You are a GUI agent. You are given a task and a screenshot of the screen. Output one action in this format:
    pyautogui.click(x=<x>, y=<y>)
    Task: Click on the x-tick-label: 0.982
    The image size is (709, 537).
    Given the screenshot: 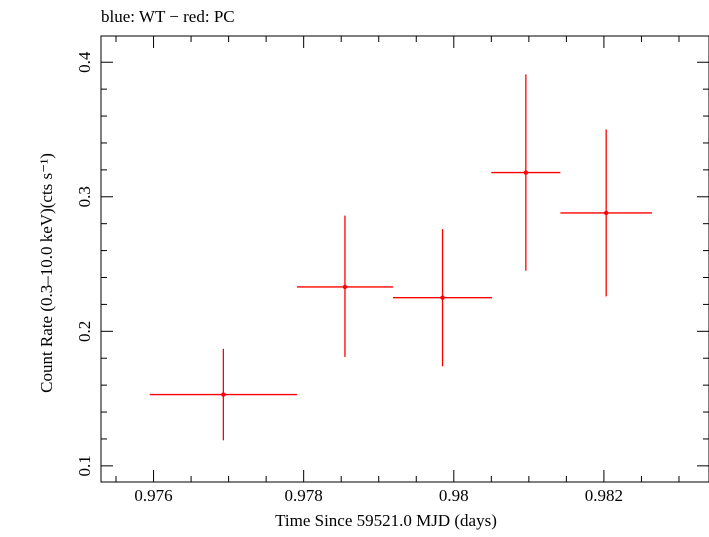 What is the action you would take?
    pyautogui.click(x=604, y=495)
    